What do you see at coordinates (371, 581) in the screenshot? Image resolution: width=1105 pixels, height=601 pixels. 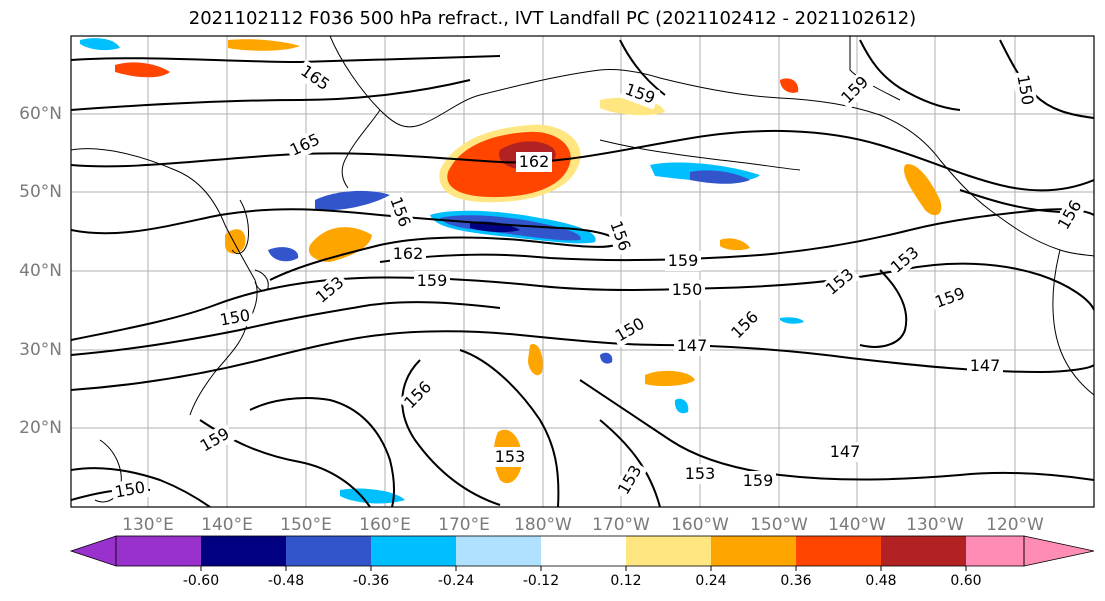 I see `colorbar-label: -0.36` at bounding box center [371, 581].